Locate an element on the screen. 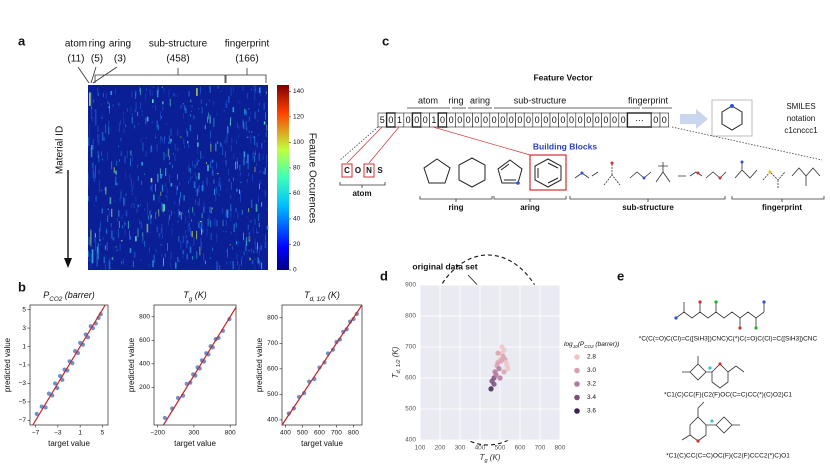 The width and height of the screenshot is (830, 467). vector-title: Feature Vector is located at coordinates (563, 77).